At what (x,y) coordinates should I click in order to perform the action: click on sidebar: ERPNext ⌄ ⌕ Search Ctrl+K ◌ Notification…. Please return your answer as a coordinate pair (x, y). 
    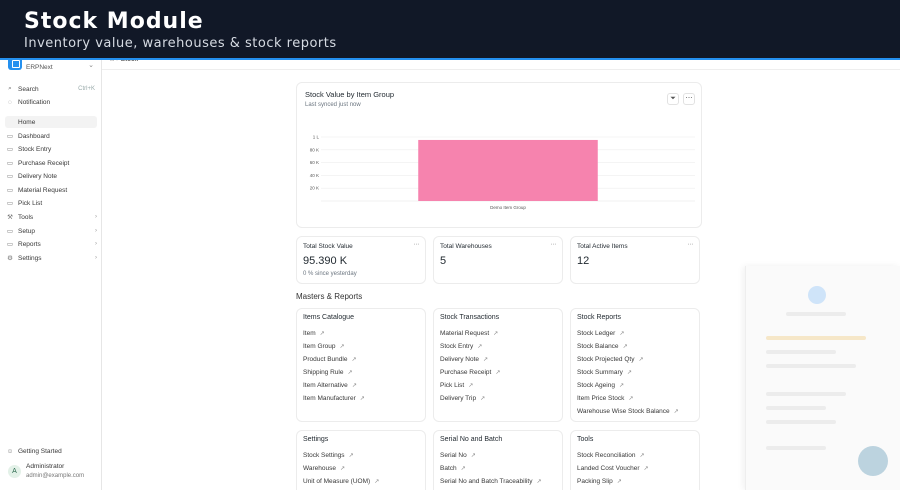
    Looking at the image, I should click on (51, 273).